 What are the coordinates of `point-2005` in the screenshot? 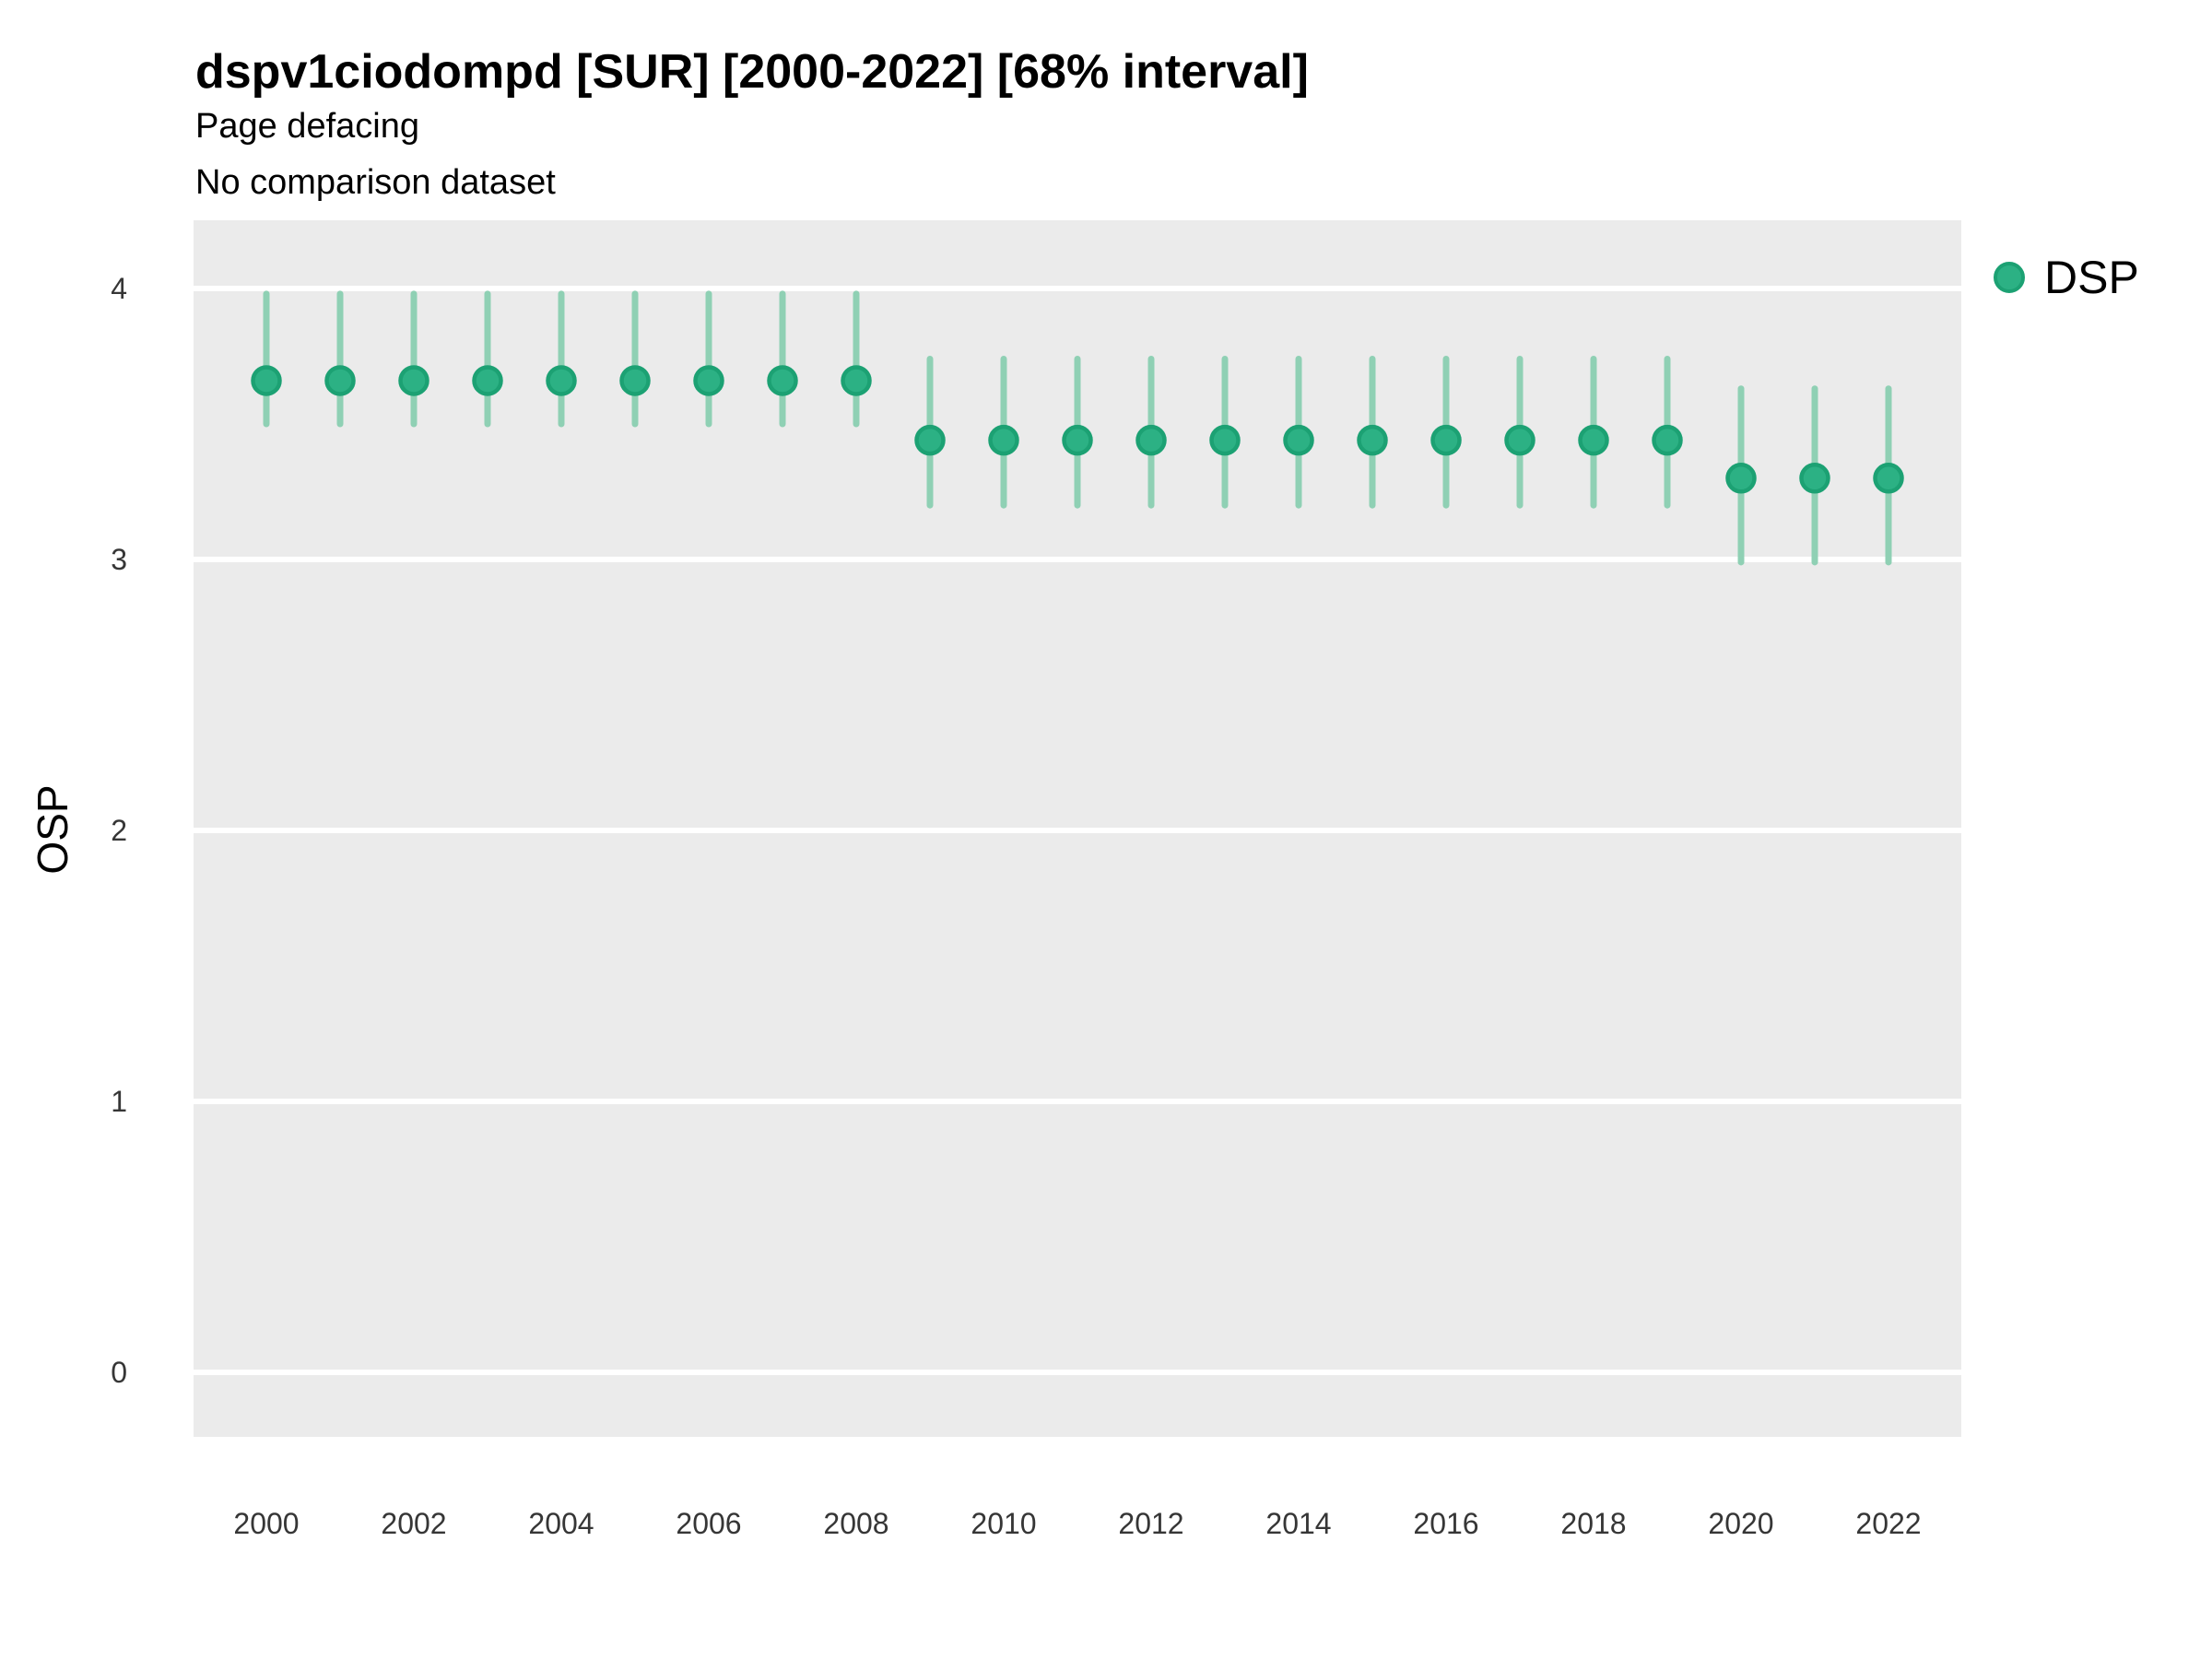 It's located at (635, 380).